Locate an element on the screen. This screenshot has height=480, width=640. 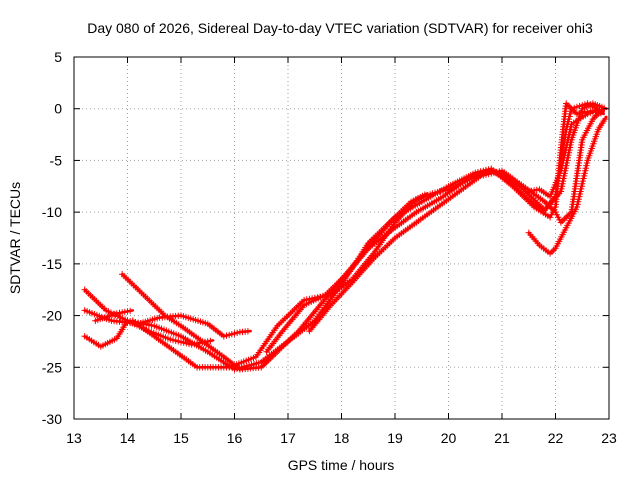
x-tick-label: 17 is located at coordinates (288, 438).